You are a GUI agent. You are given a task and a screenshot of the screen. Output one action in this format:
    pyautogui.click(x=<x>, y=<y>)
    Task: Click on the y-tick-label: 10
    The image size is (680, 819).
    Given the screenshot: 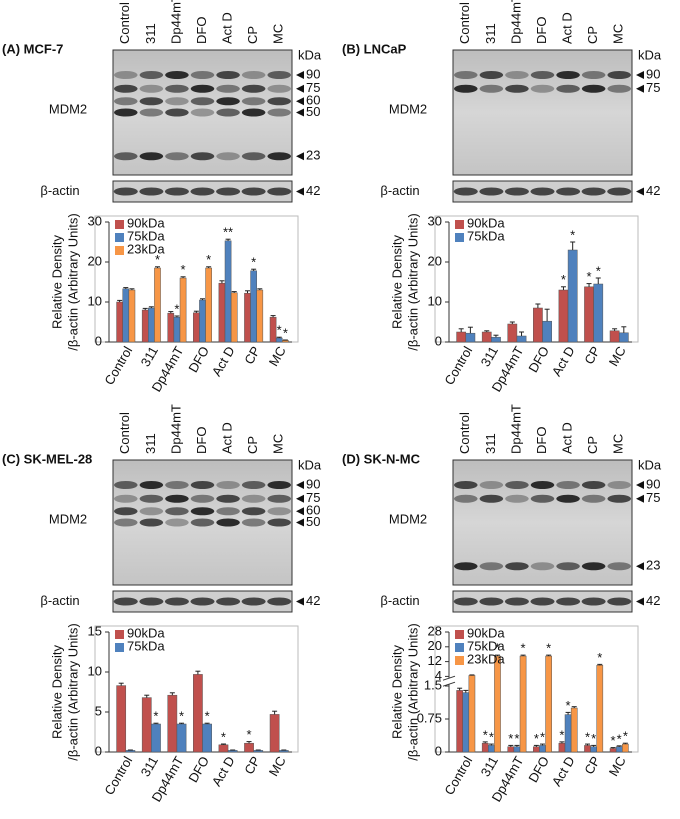 What is the action you would take?
    pyautogui.click(x=95, y=300)
    